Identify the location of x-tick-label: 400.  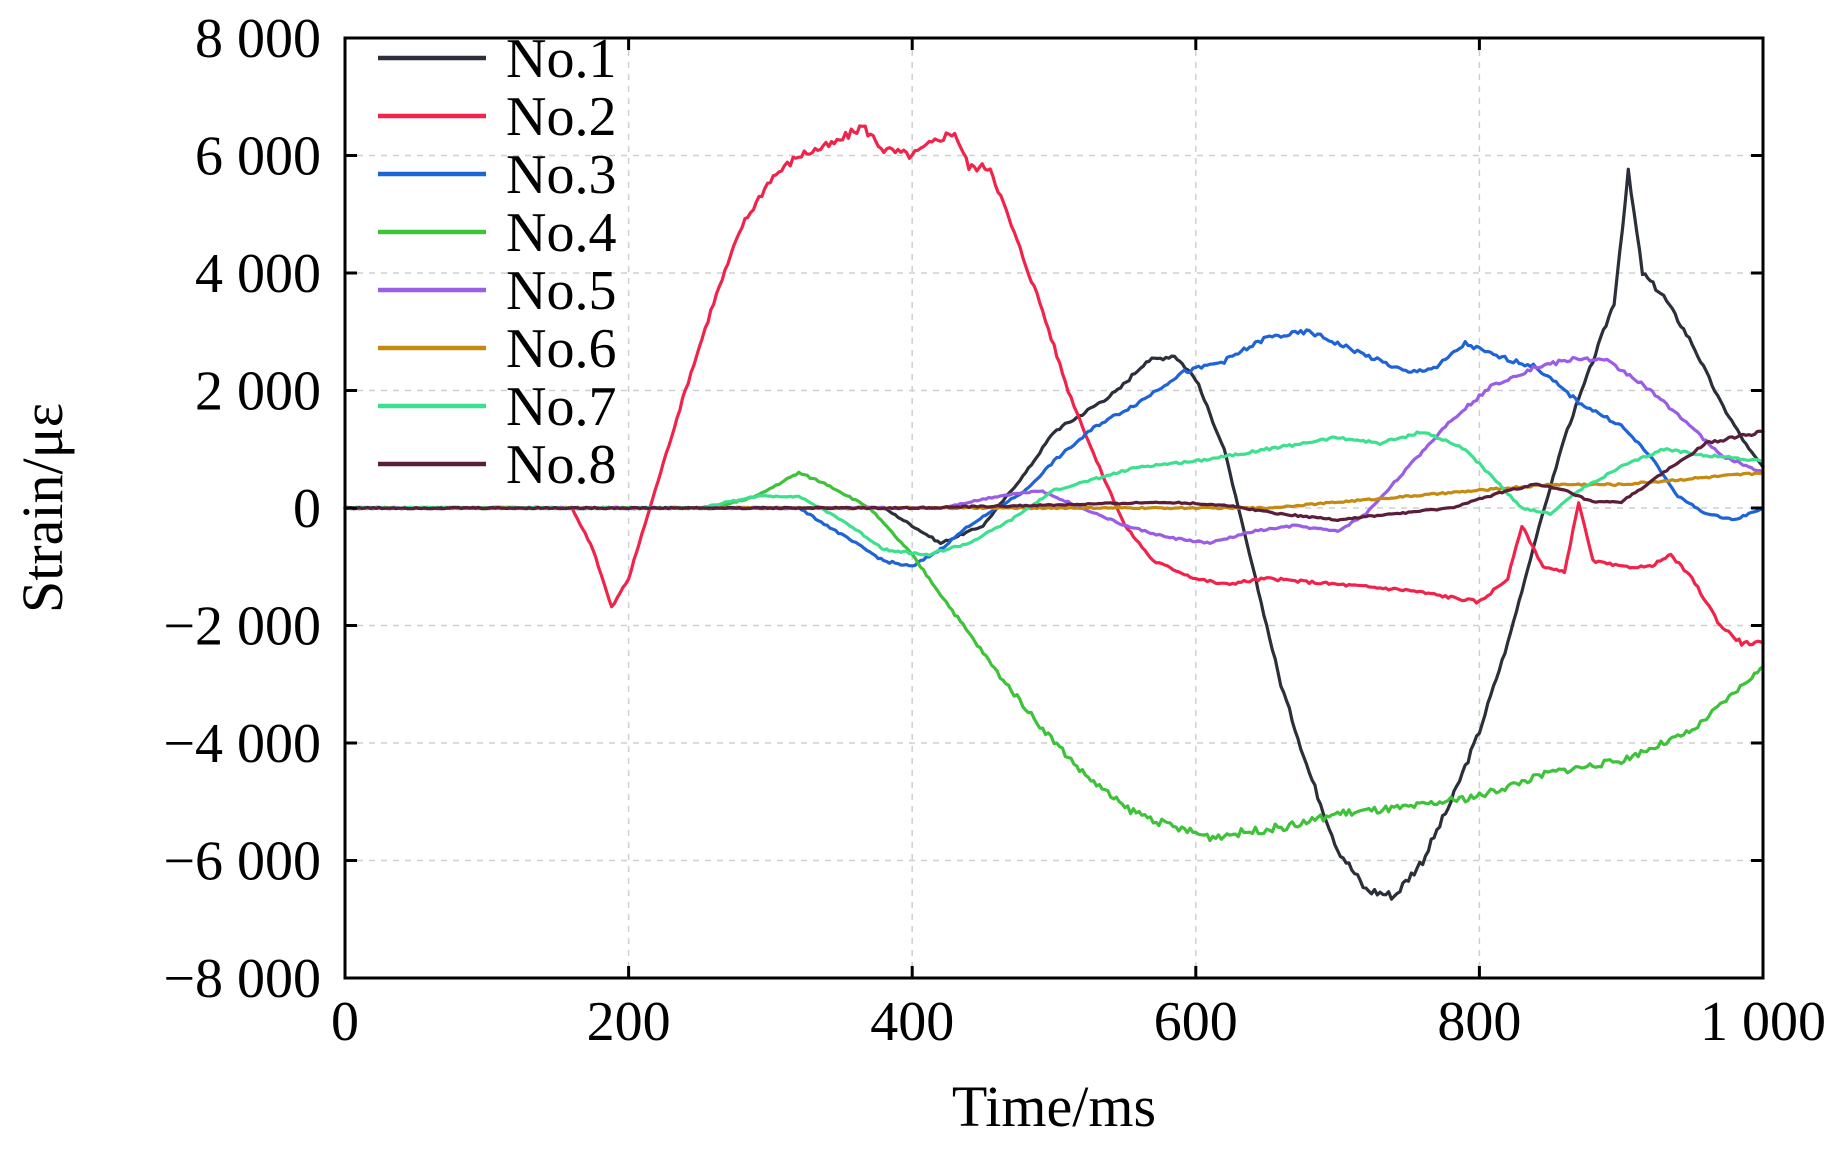
(912, 1022).